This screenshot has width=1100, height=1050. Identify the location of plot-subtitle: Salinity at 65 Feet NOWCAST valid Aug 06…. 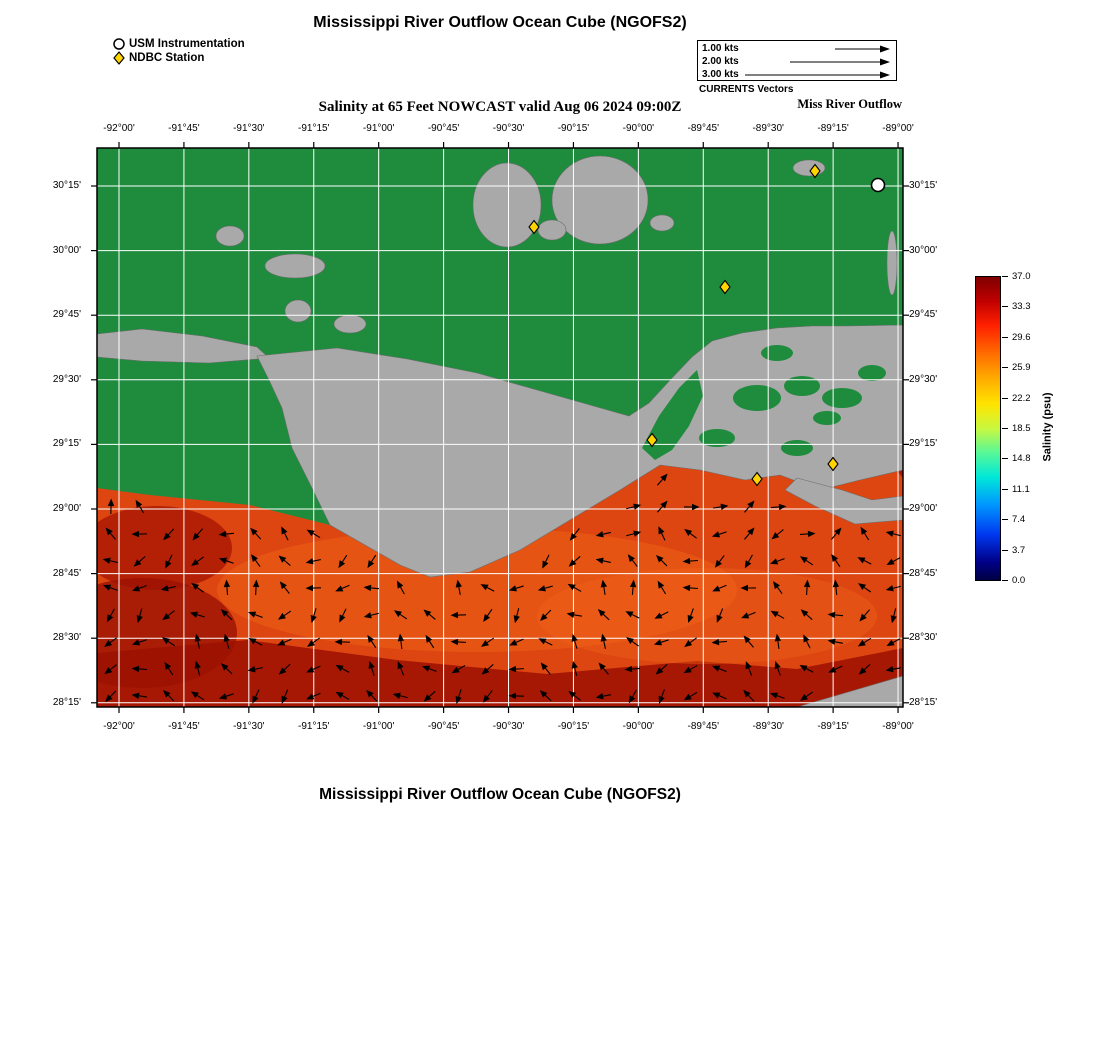
(500, 107).